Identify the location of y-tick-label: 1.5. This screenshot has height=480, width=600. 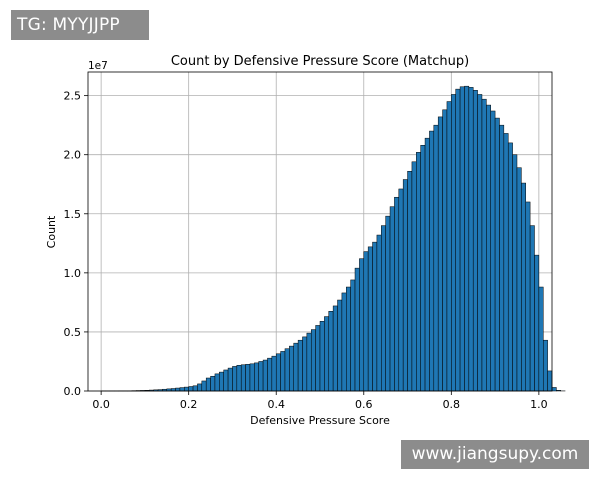
(73, 214).